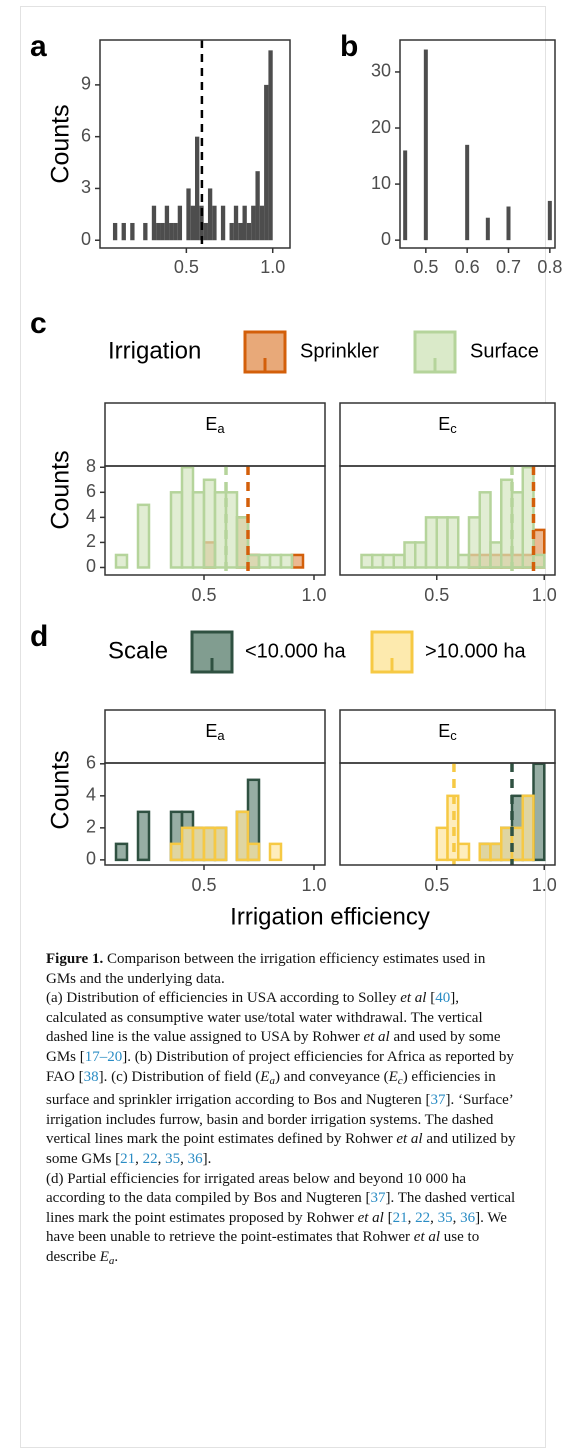 The image size is (567, 1456). What do you see at coordinates (154, 350) in the screenshot?
I see `legend-title: Irrigation` at bounding box center [154, 350].